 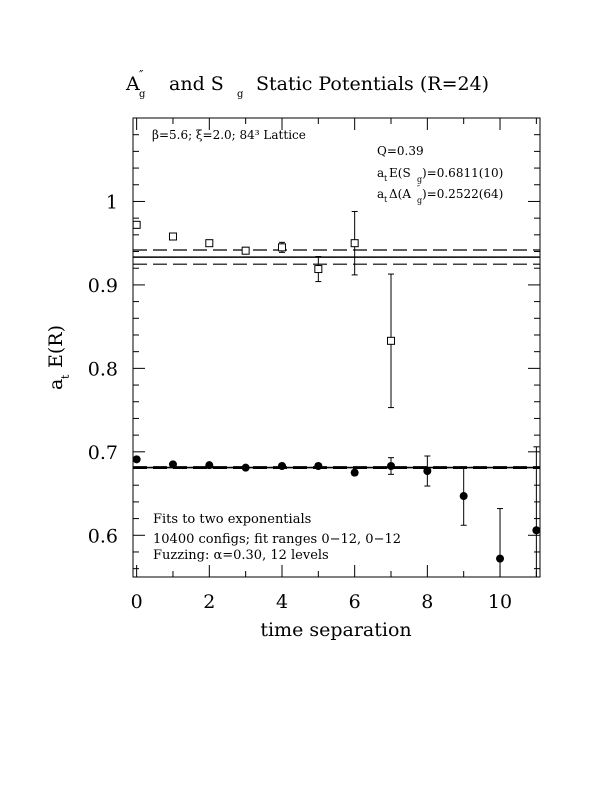 I want to click on x-tick-label: 0, so click(x=137, y=602).